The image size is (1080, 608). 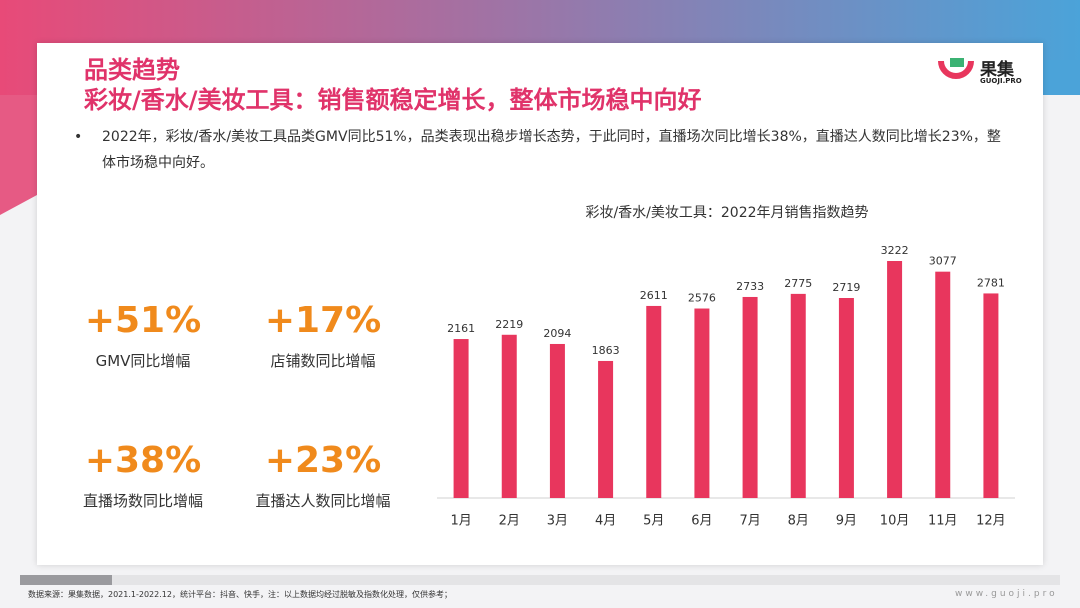 What do you see at coordinates (798, 283) in the screenshot?
I see `data-label: 2775` at bounding box center [798, 283].